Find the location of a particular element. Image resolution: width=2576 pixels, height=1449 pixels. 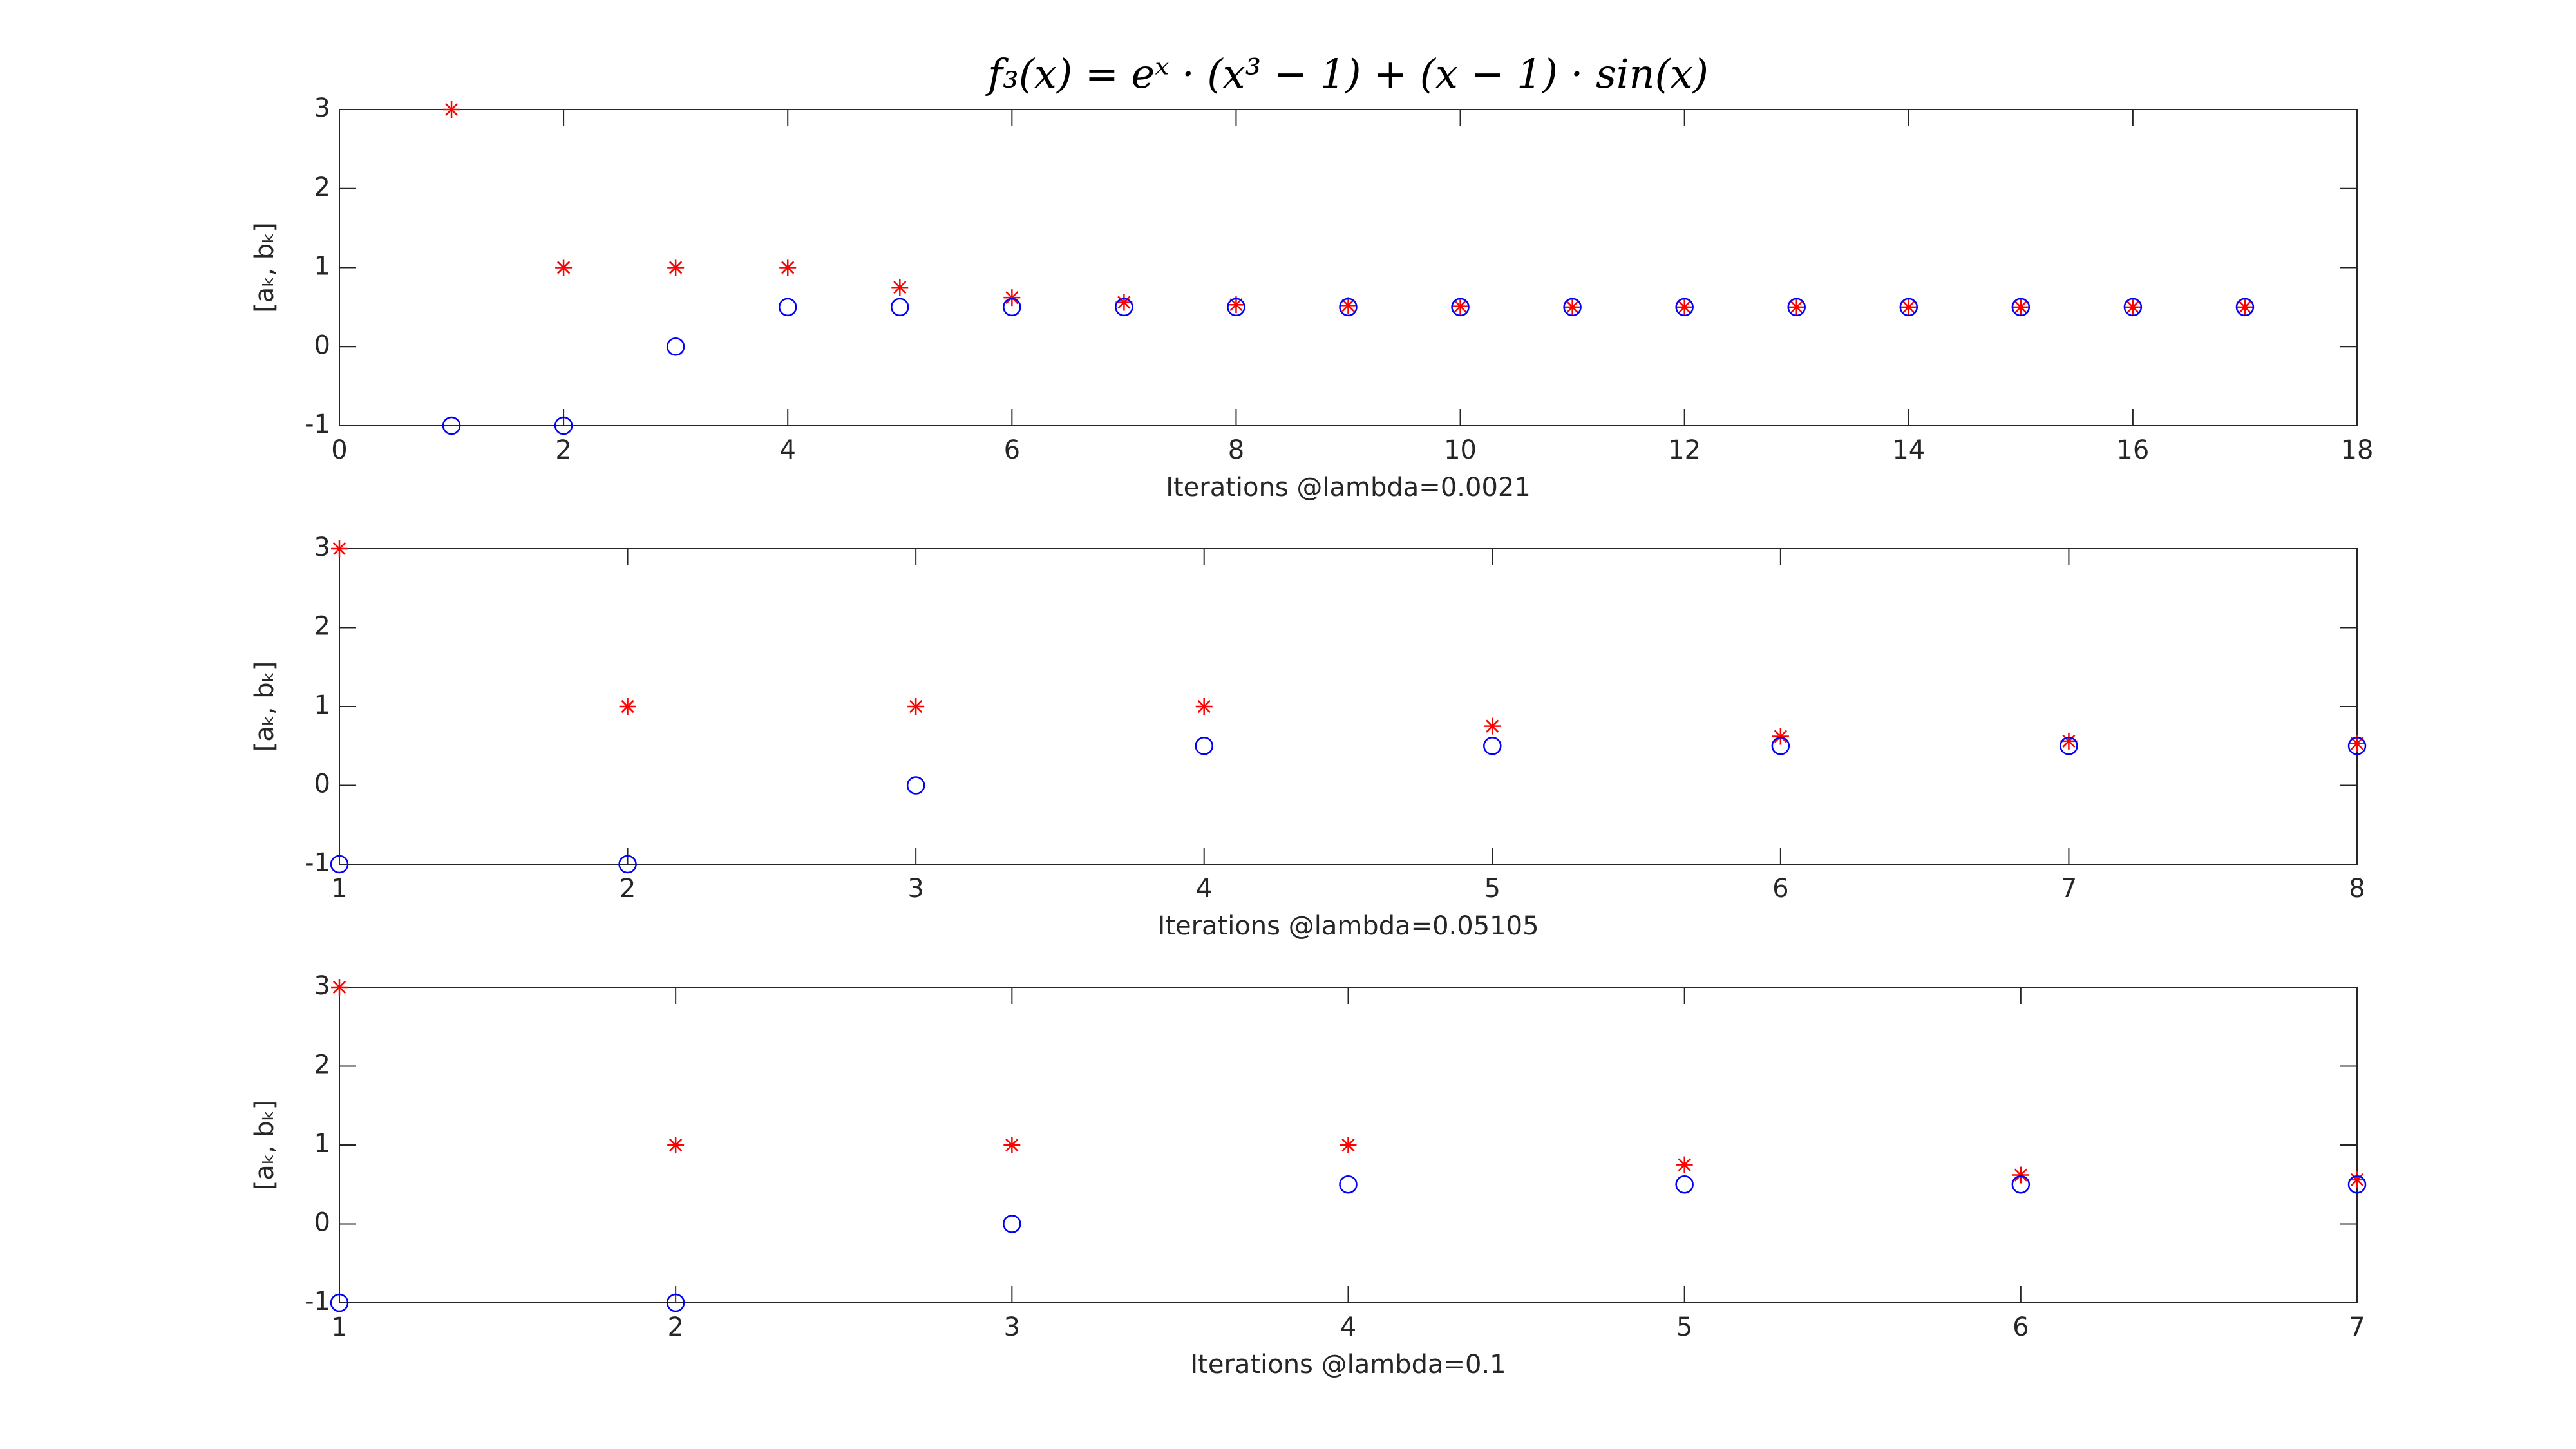

x-tick-label: 6 is located at coordinates (1780, 889).